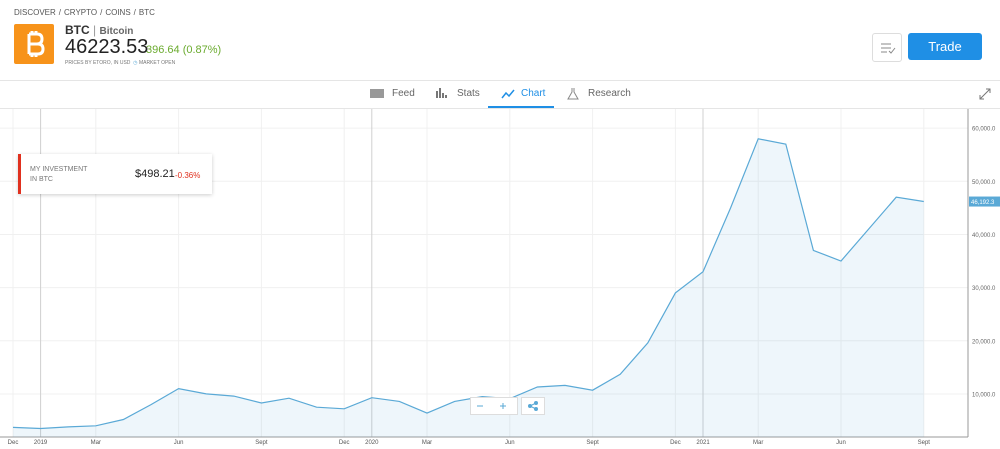 The image size is (1000, 449). Describe the element at coordinates (188, 175) in the screenshot. I see `investment-change: -0.36%` at that location.